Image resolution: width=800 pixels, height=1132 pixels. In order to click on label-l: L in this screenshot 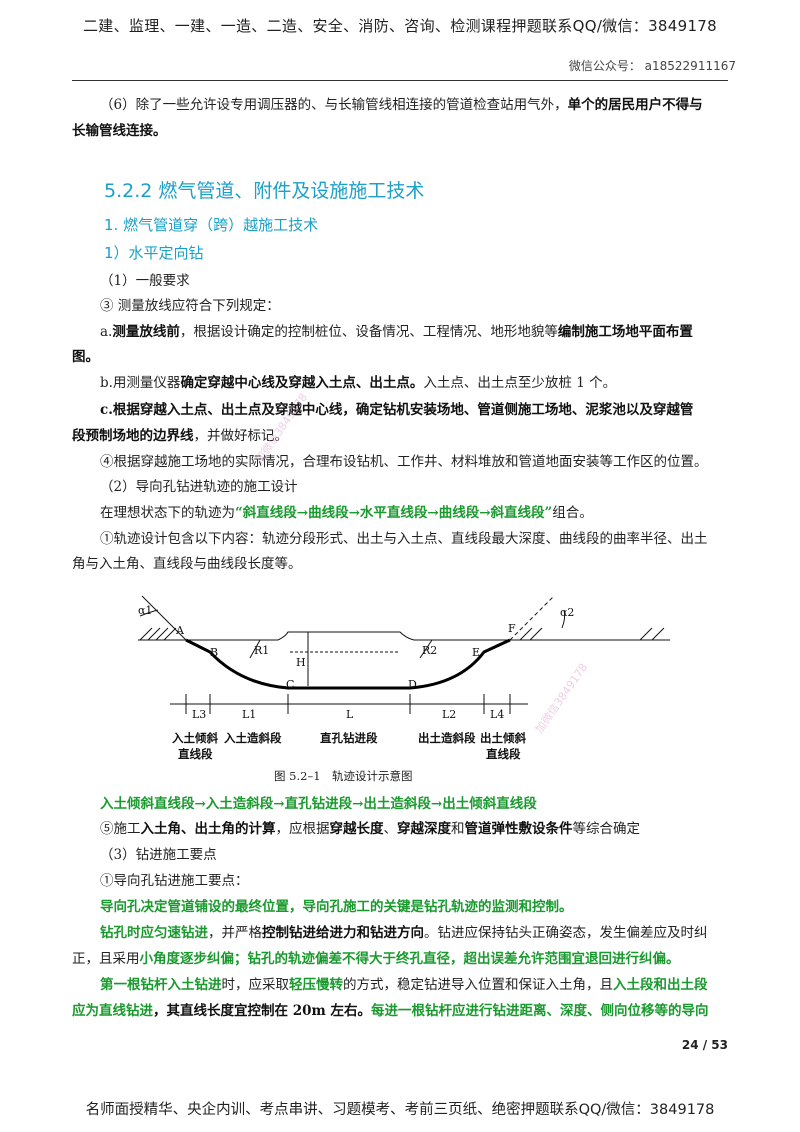, I will do `click(350, 714)`.